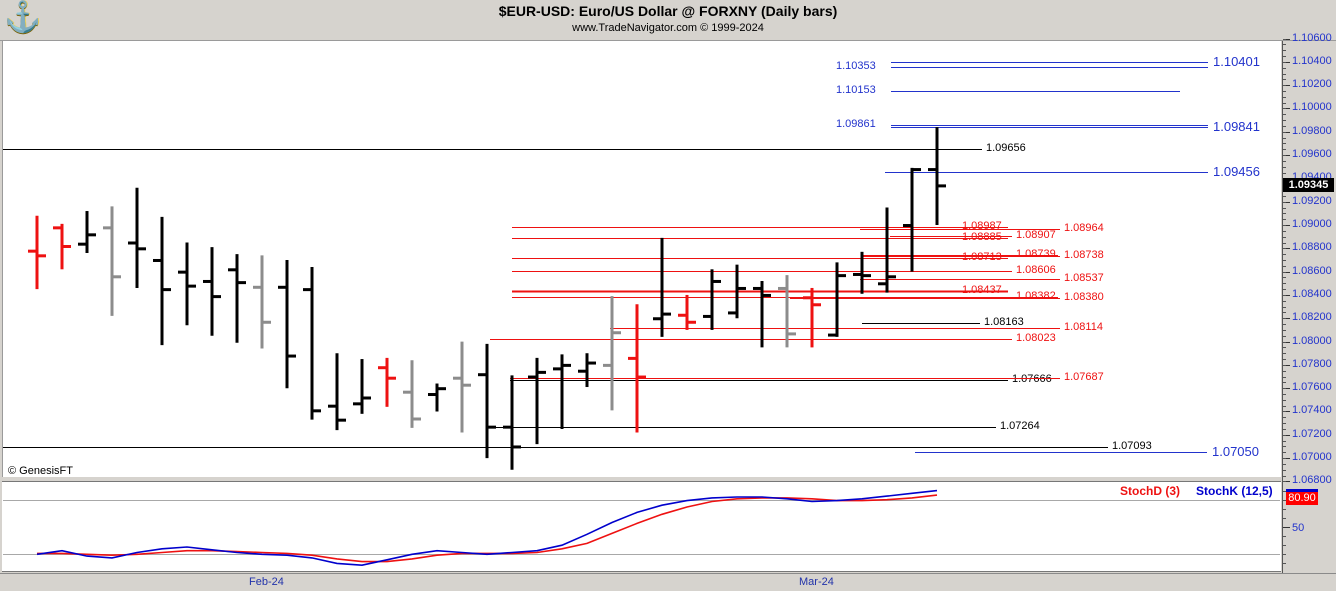 The height and width of the screenshot is (591, 1336). I want to click on date-axis, so click(668, 582).